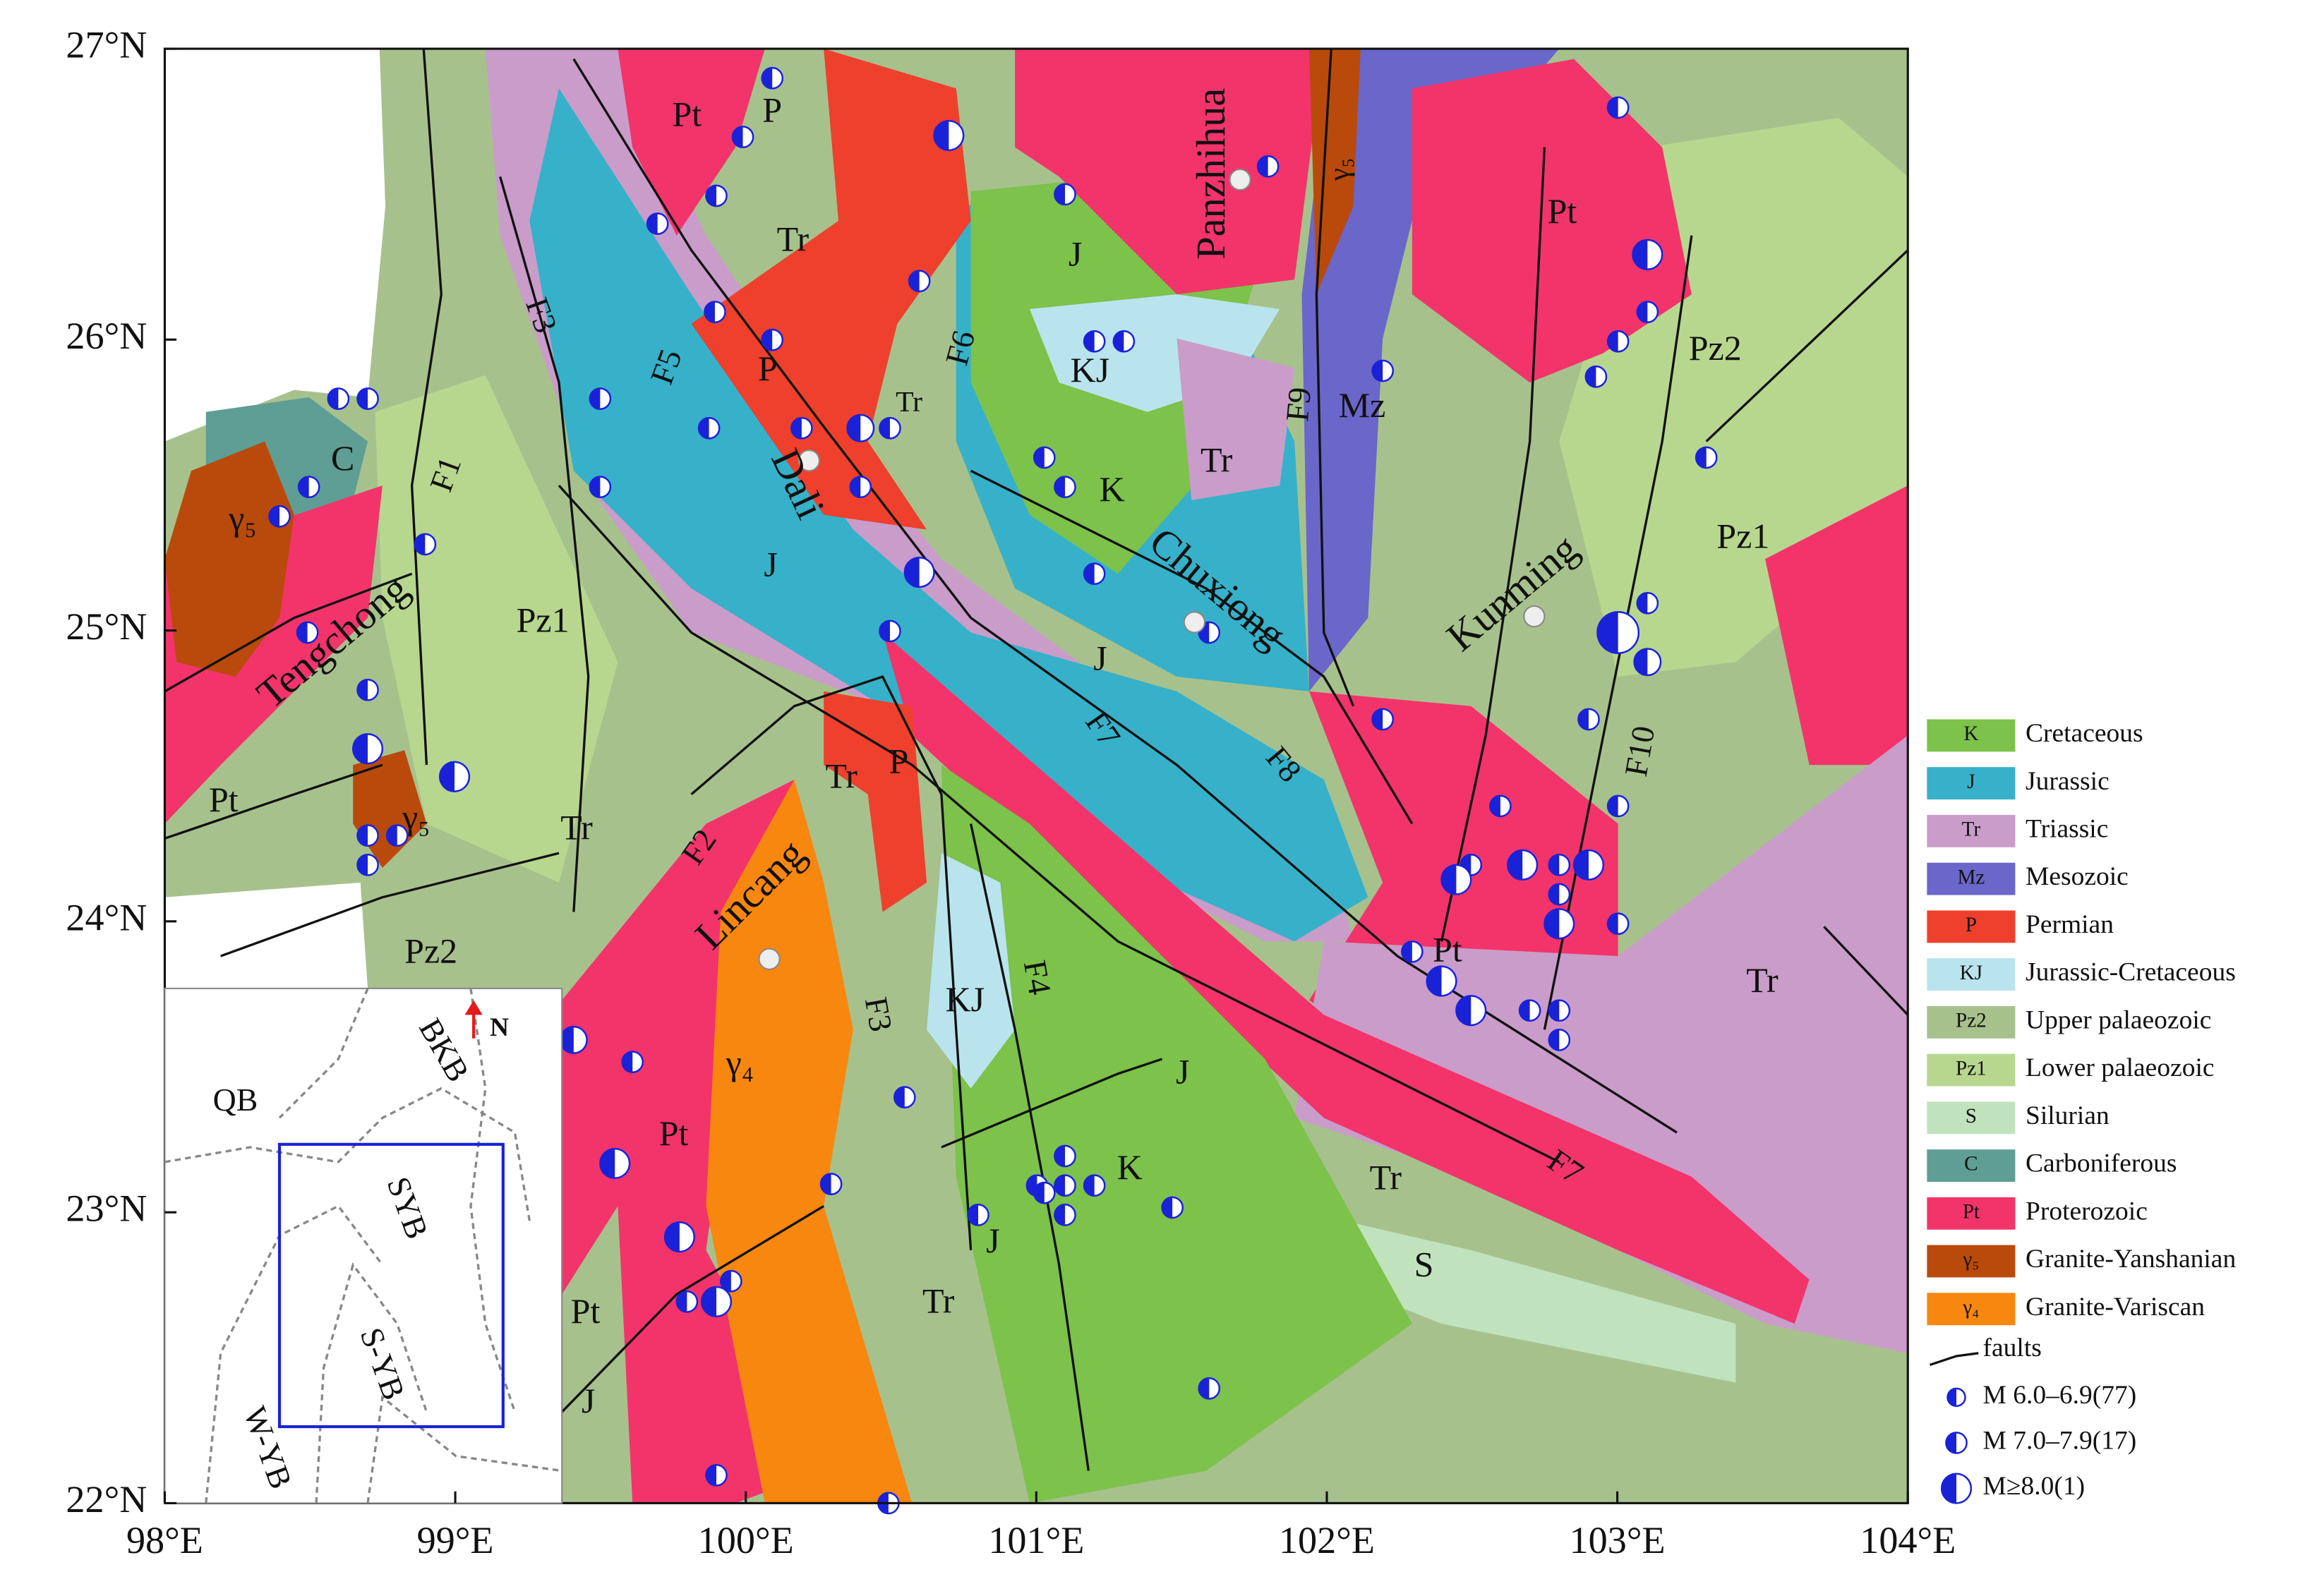 Image resolution: width=2305 pixels, height=1596 pixels. What do you see at coordinates (2068, 782) in the screenshot?
I see `legend-name: Jurassic` at bounding box center [2068, 782].